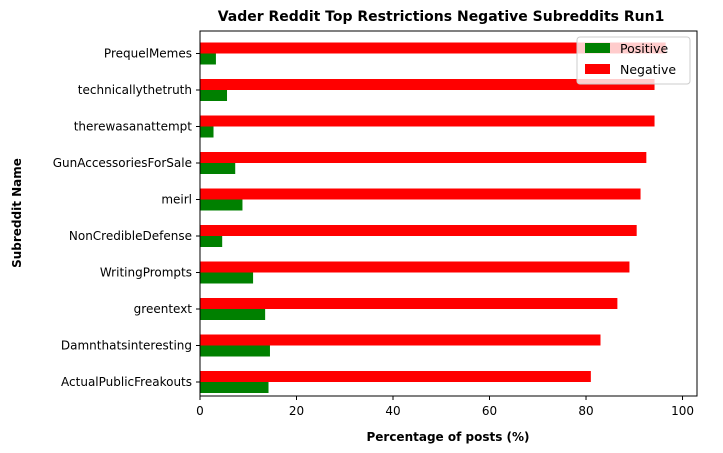  What do you see at coordinates (17, 213) in the screenshot?
I see `y-axis-title: Subreddit Name` at bounding box center [17, 213].